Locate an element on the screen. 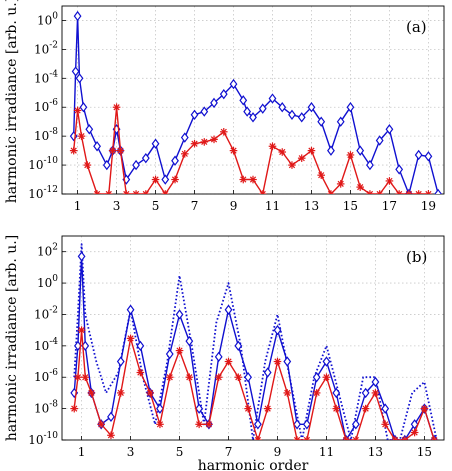 This screenshot has height=471, width=452. y-tick-label: 10⁻¹⁰ is located at coordinates (43, 439).